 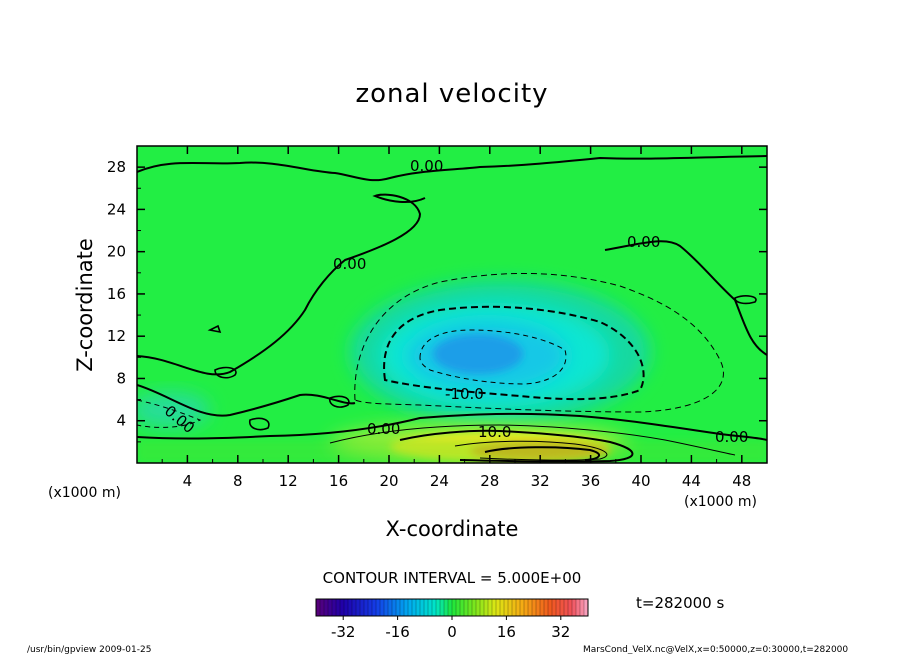 I want to click on colorbar-tick-label: 0, so click(x=452, y=632).